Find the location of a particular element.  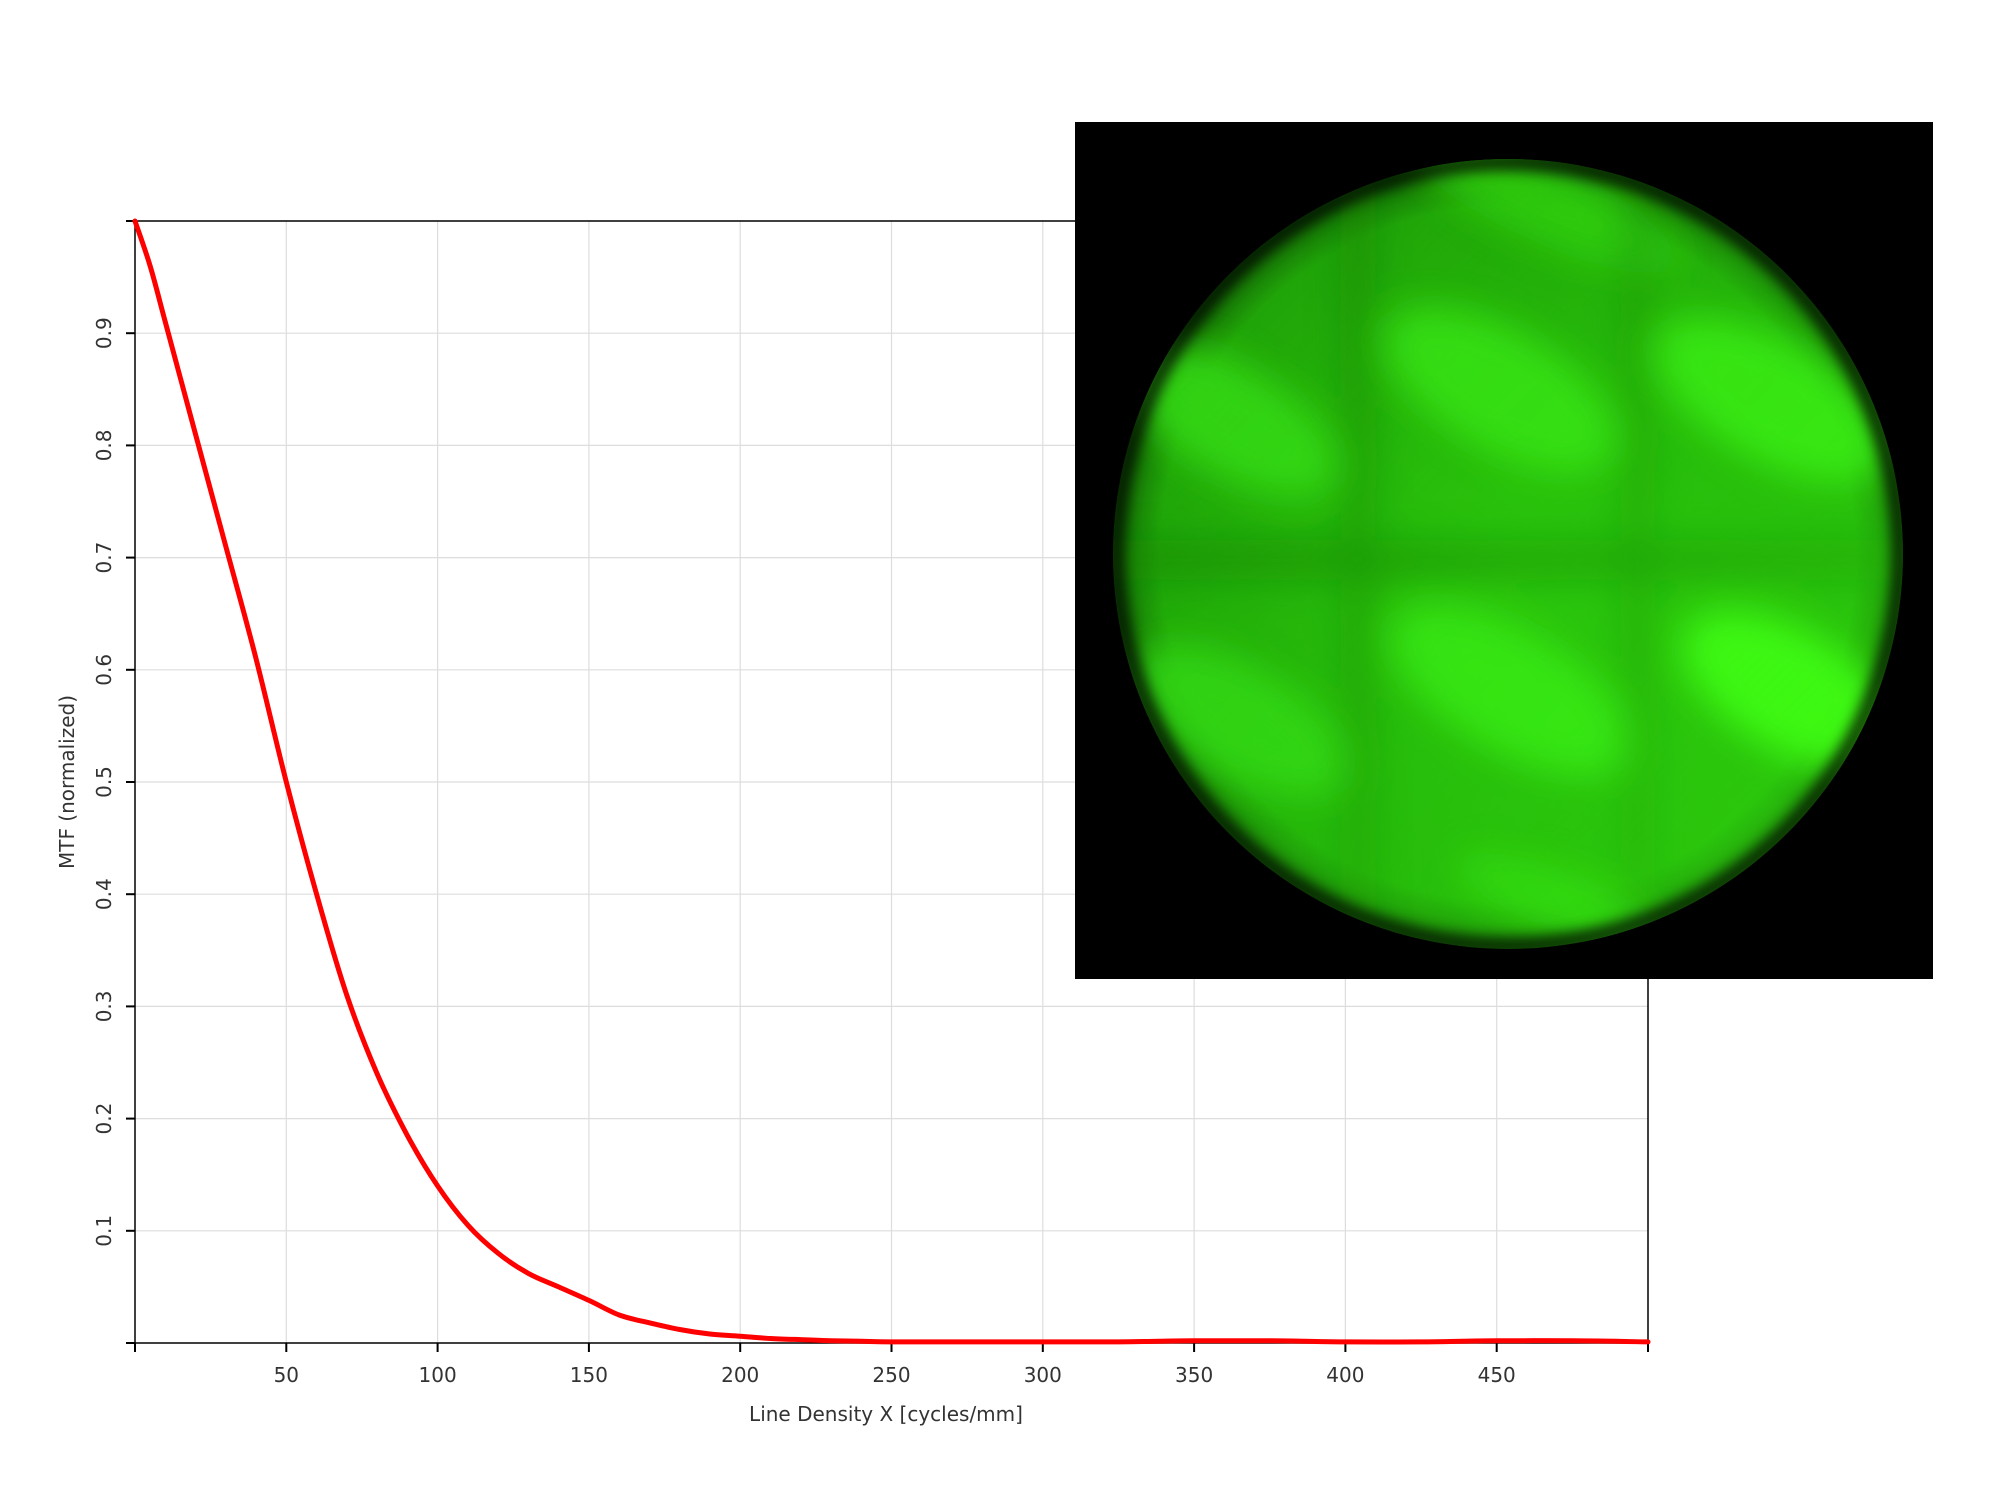

y-tick-label: 0.3 is located at coordinates (104, 1006).